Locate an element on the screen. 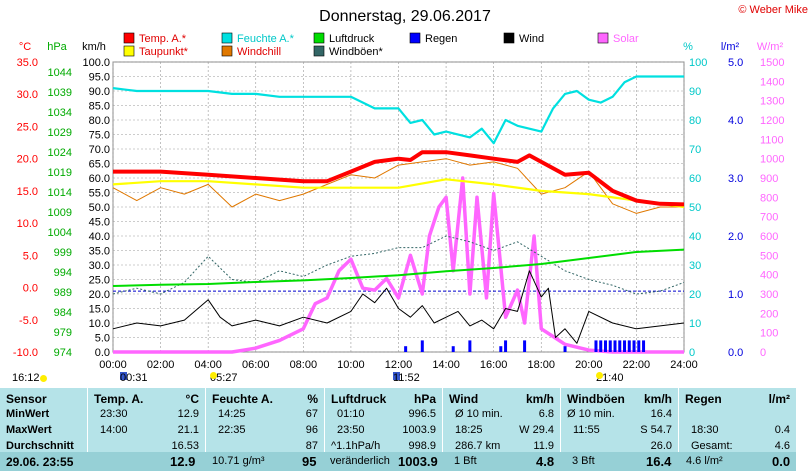 The image size is (810, 471). wind-tick-label: 40.0 is located at coordinates (99, 237).